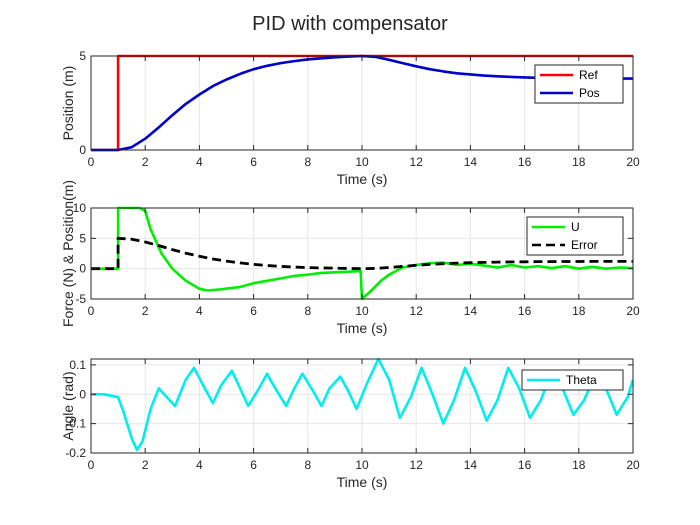 This screenshot has width=700, height=525. Describe the element at coordinates (68, 103) in the screenshot. I see `y-axis-label: Position (m)` at that location.